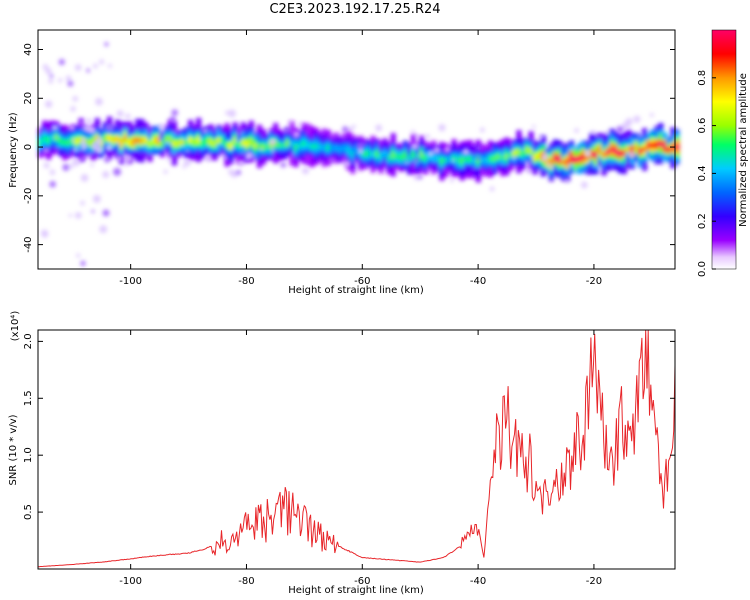 The image size is (750, 600). What do you see at coordinates (362, 281) in the screenshot?
I see `x-tick-label: -60` at bounding box center [362, 281].